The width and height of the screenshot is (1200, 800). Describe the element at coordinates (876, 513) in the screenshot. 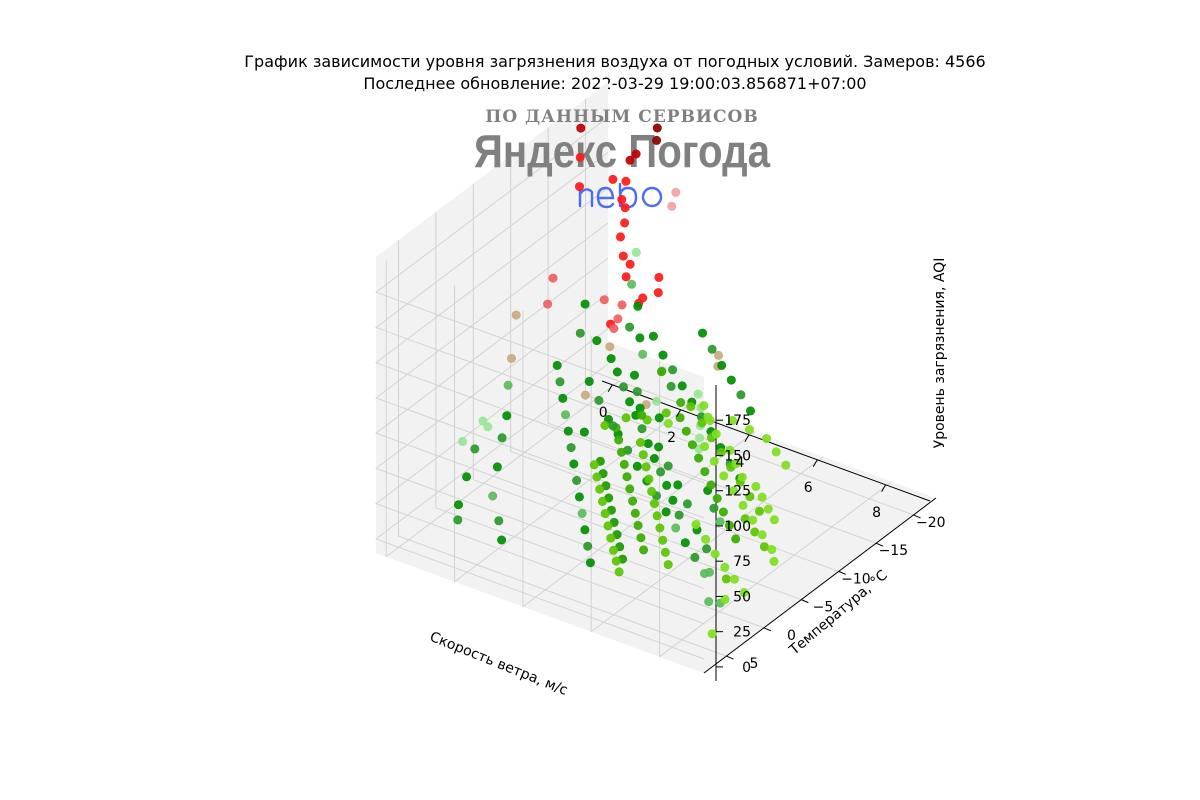

I see `x-tick-label: 8` at that location.